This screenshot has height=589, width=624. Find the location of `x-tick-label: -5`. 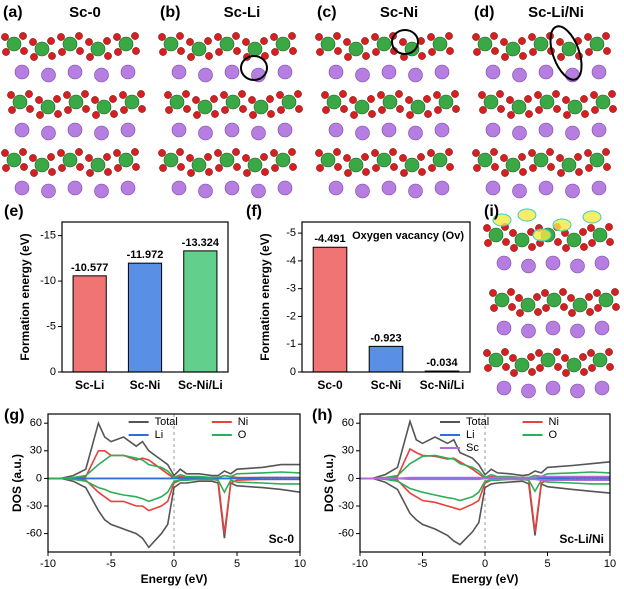

x-tick-label: -5 is located at coordinates (111, 564).